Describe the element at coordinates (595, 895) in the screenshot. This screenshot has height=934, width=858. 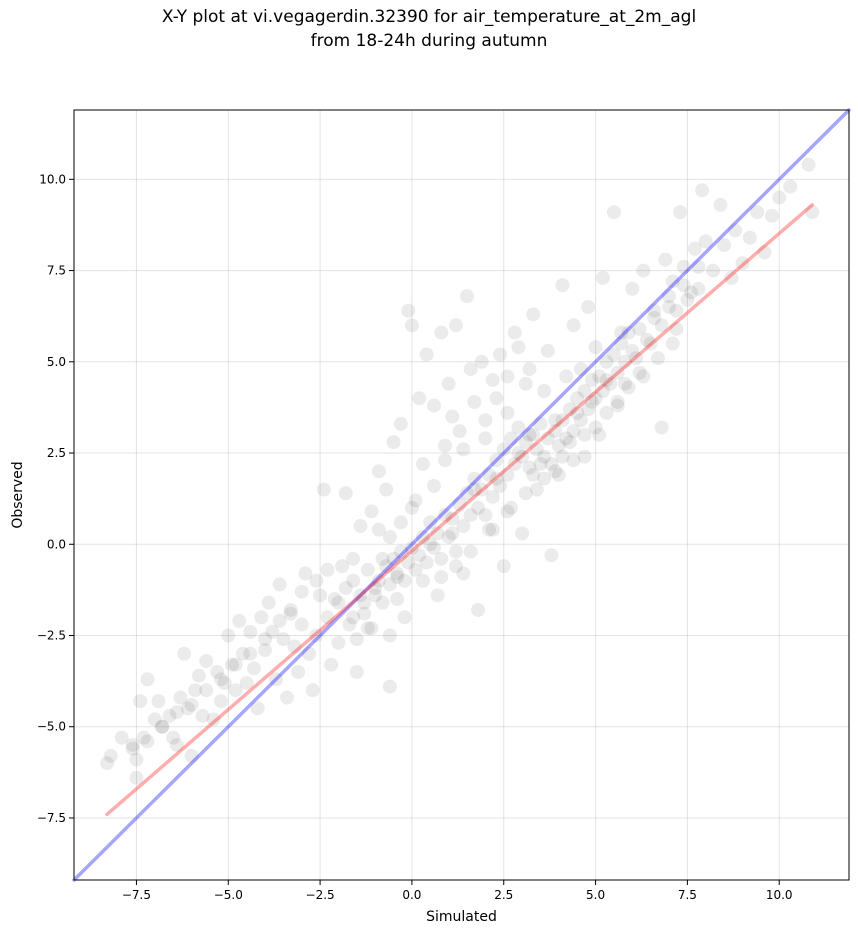
I see `x-tick-label: 5.0` at that location.